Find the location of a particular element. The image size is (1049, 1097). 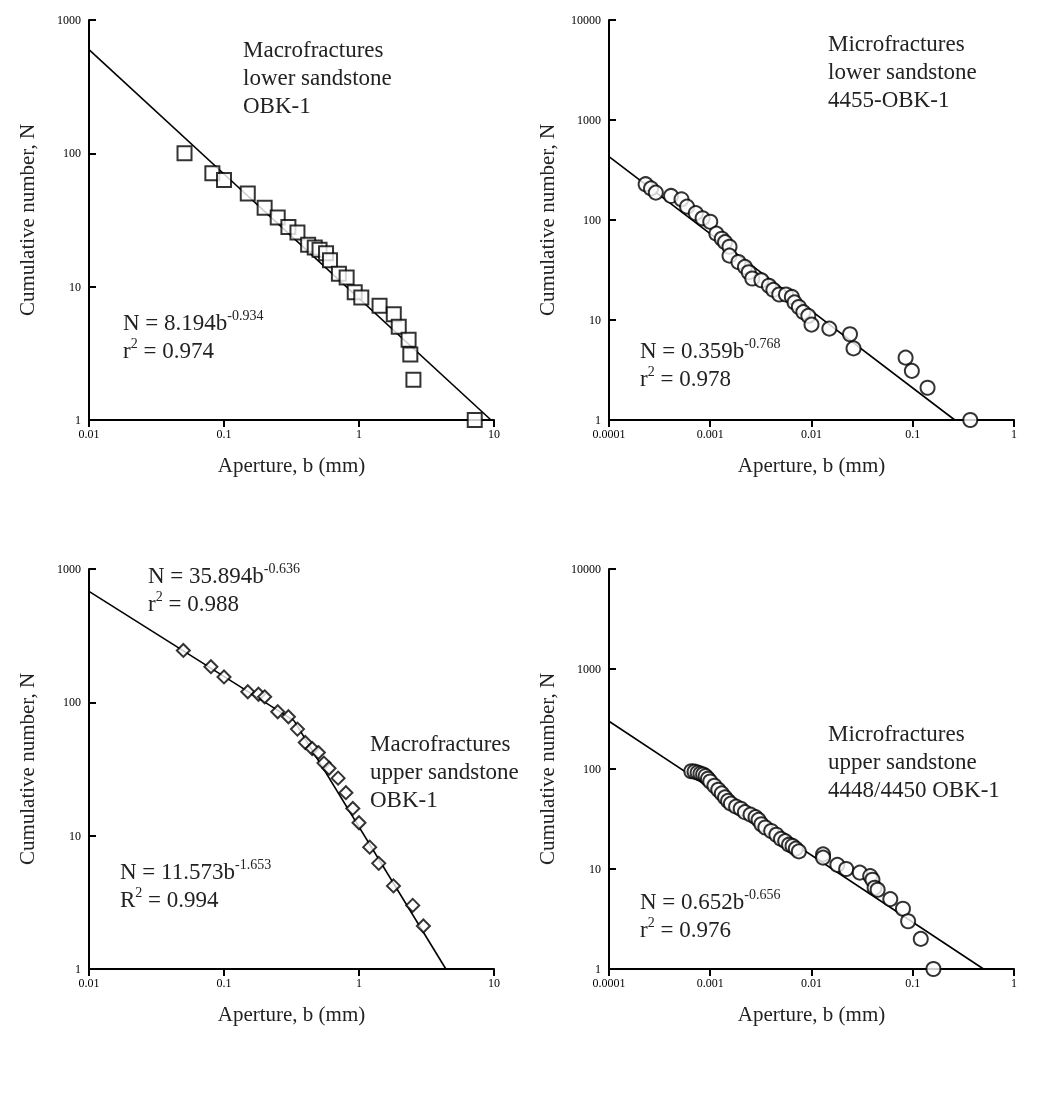

annotation: Microfractures lower sandstone 4455-OBK-1 is located at coordinates (902, 71).